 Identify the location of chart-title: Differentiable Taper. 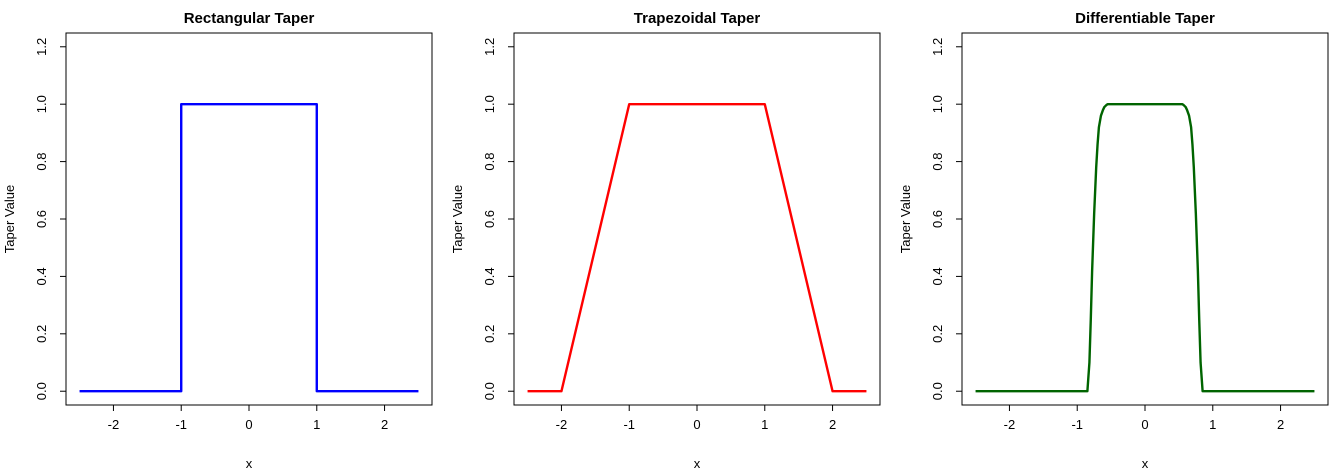
(1145, 18).